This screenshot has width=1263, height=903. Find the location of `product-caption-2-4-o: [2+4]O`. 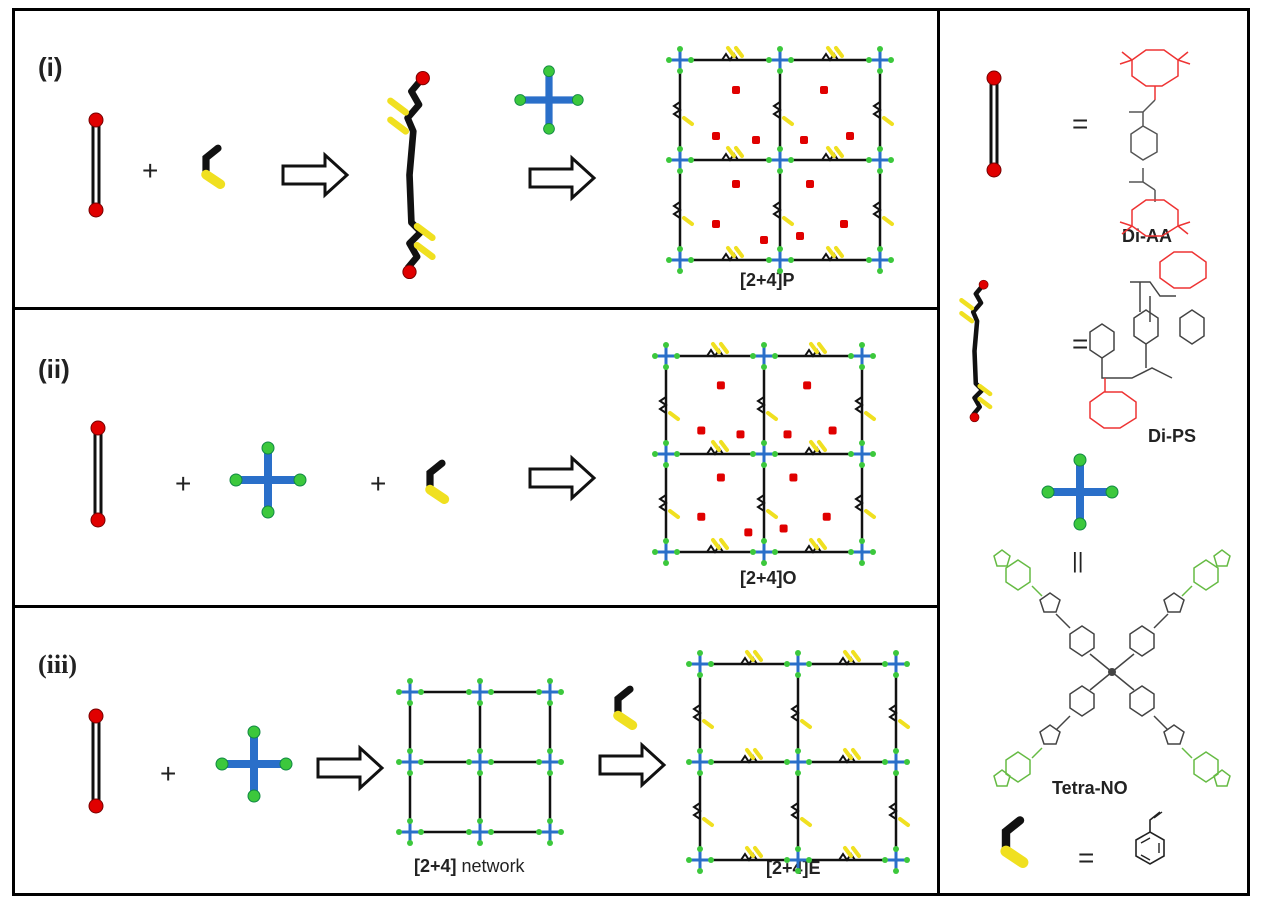

product-caption-2-4-o: [2+4]O is located at coordinates (768, 578).